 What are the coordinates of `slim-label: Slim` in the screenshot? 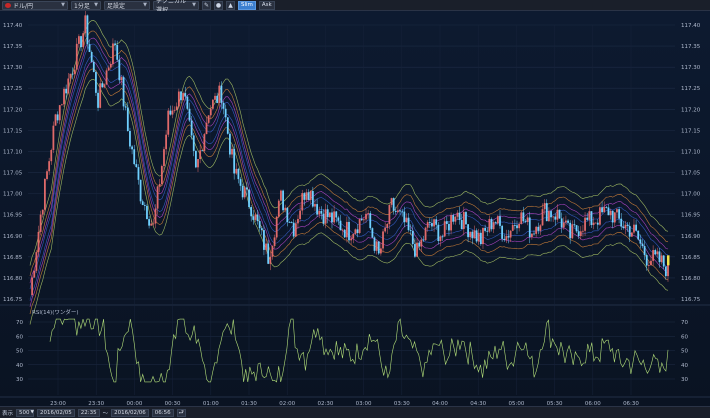 It's located at (247, 5).